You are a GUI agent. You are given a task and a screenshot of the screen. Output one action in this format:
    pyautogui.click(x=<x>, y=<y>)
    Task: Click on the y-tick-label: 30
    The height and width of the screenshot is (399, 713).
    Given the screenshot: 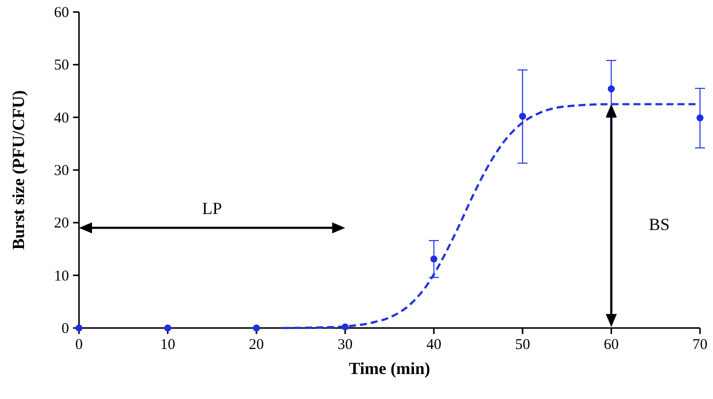 What is the action you would take?
    pyautogui.click(x=61, y=171)
    